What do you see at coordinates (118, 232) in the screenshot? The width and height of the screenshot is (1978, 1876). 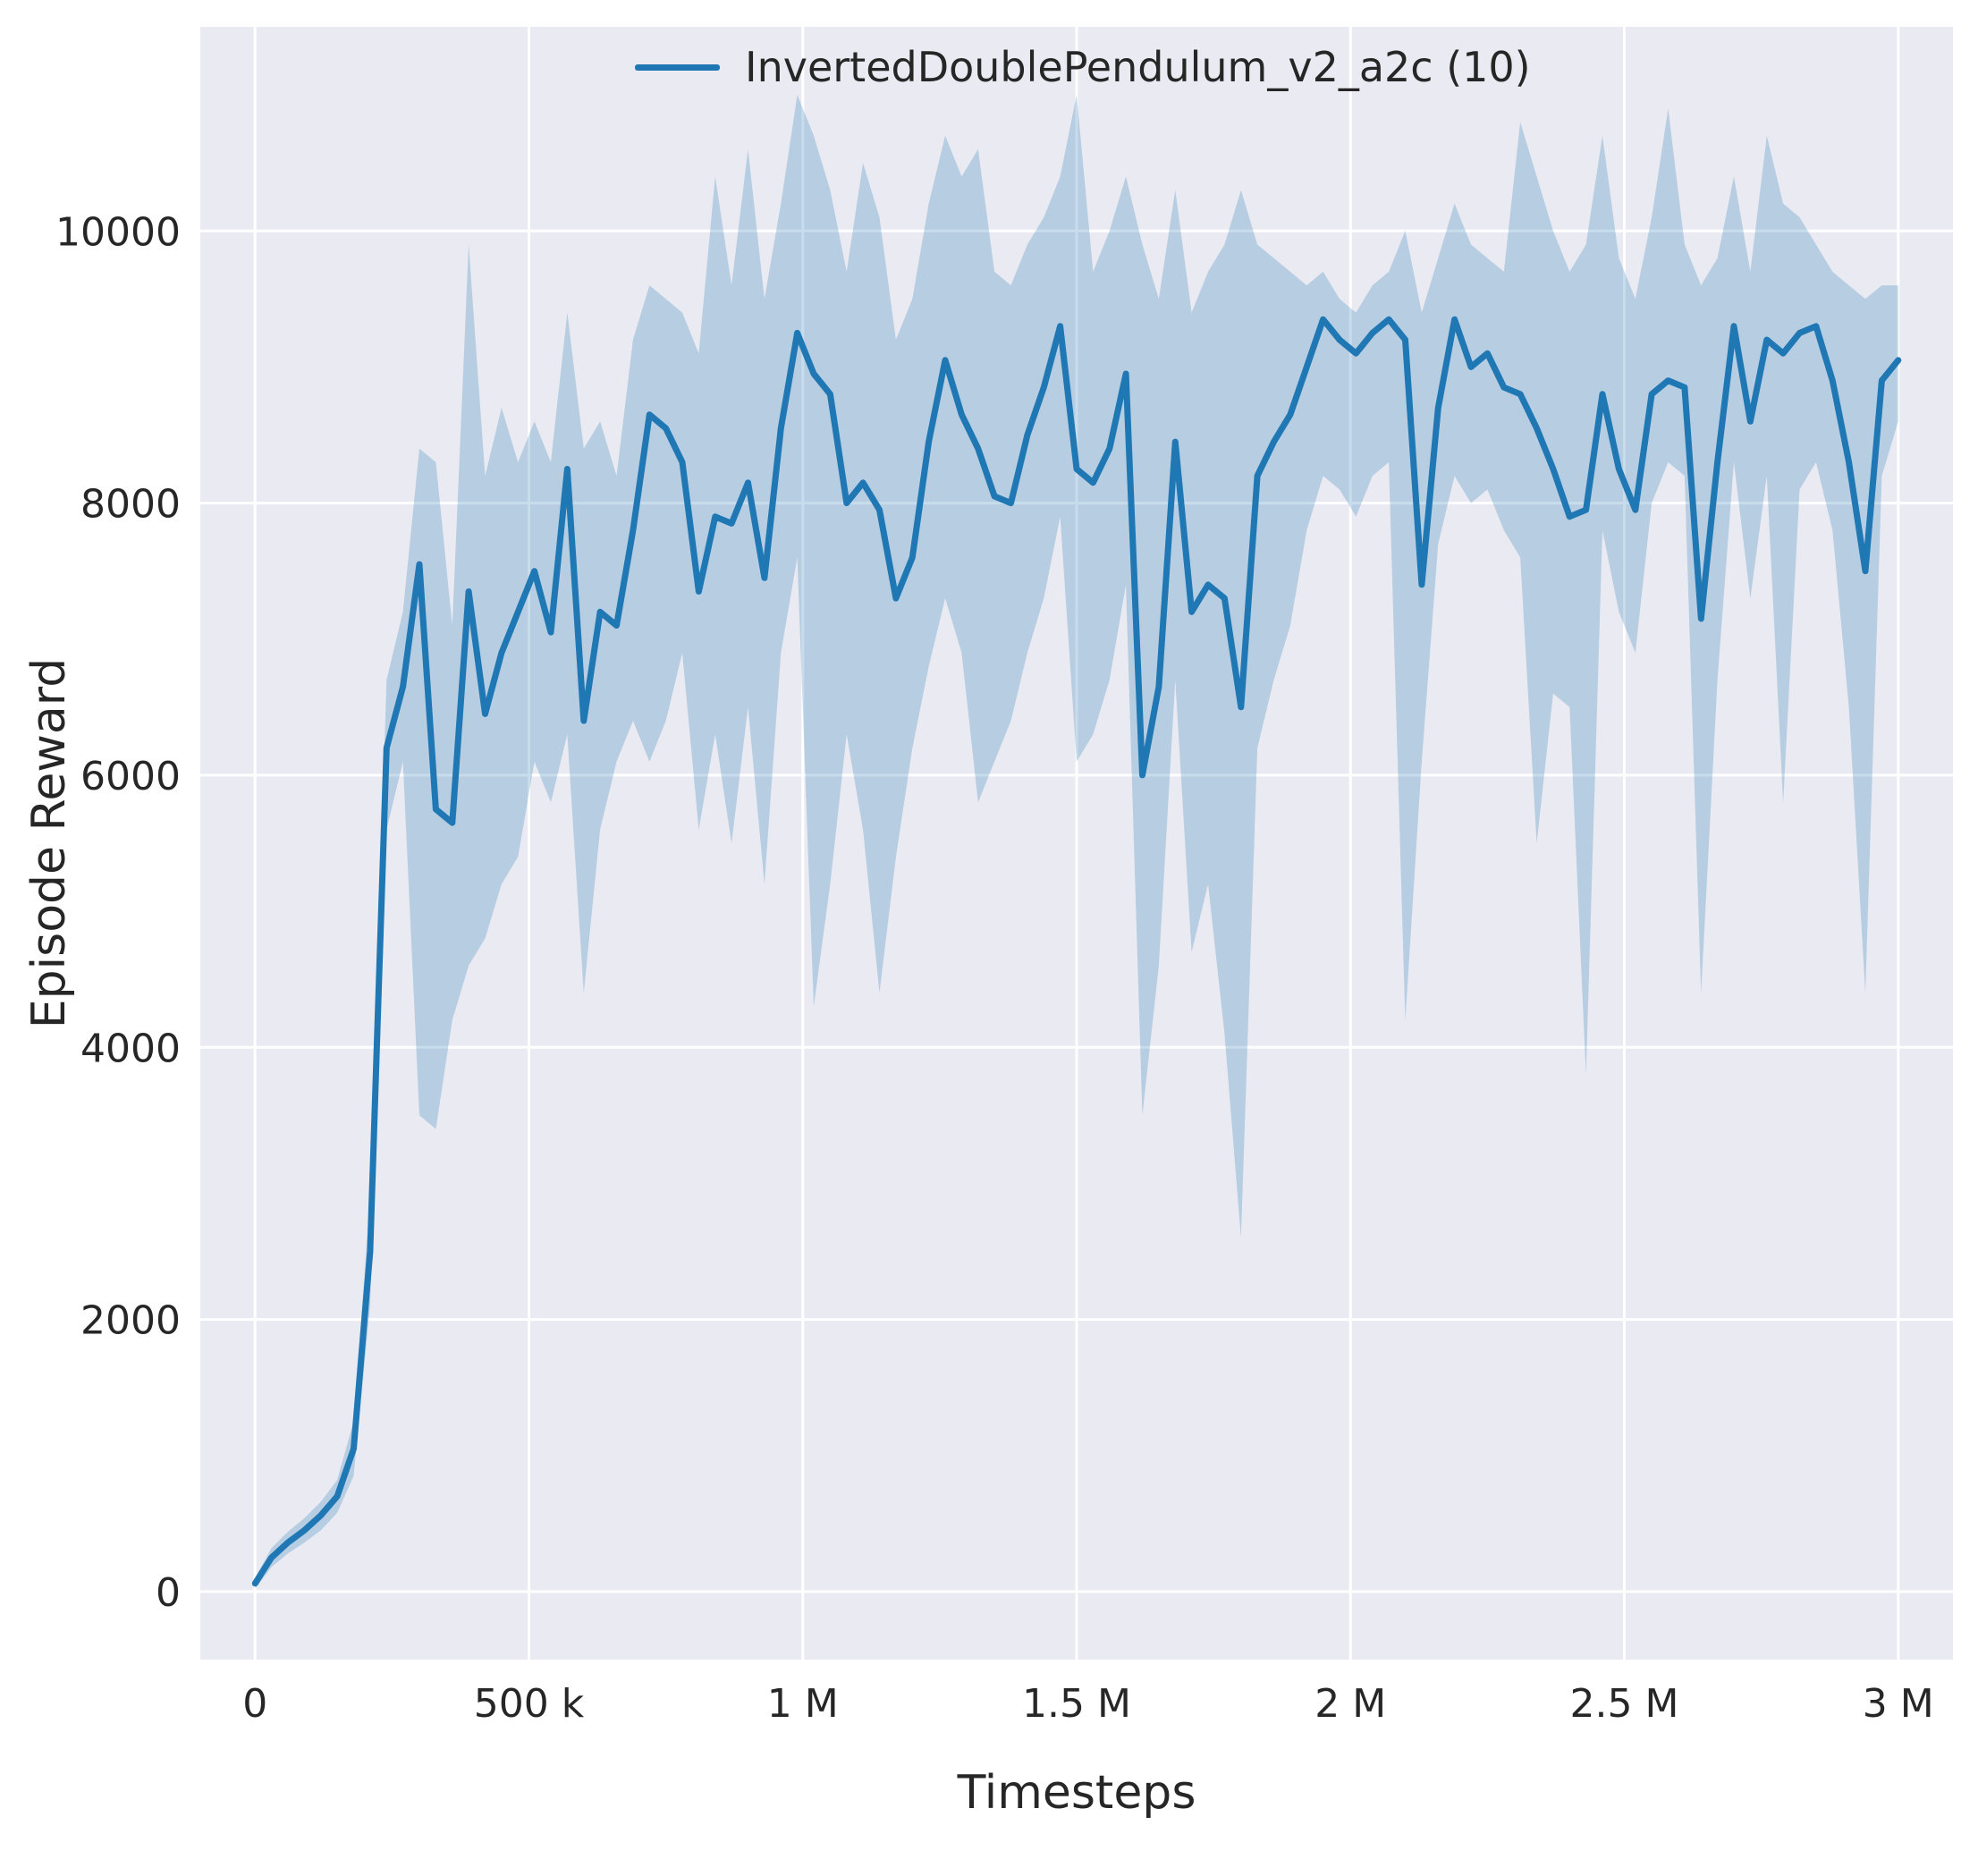 I see `y-tick-label: 10000` at bounding box center [118, 232].